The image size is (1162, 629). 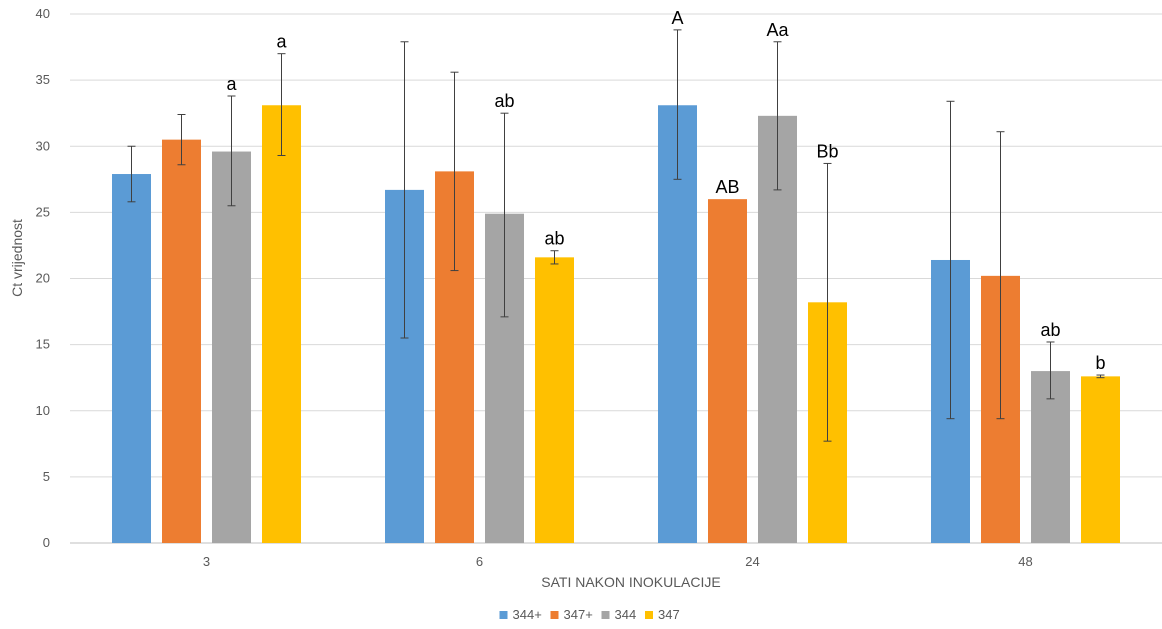 What do you see at coordinates (1100, 363) in the screenshot?
I see `significance-label: b` at bounding box center [1100, 363].